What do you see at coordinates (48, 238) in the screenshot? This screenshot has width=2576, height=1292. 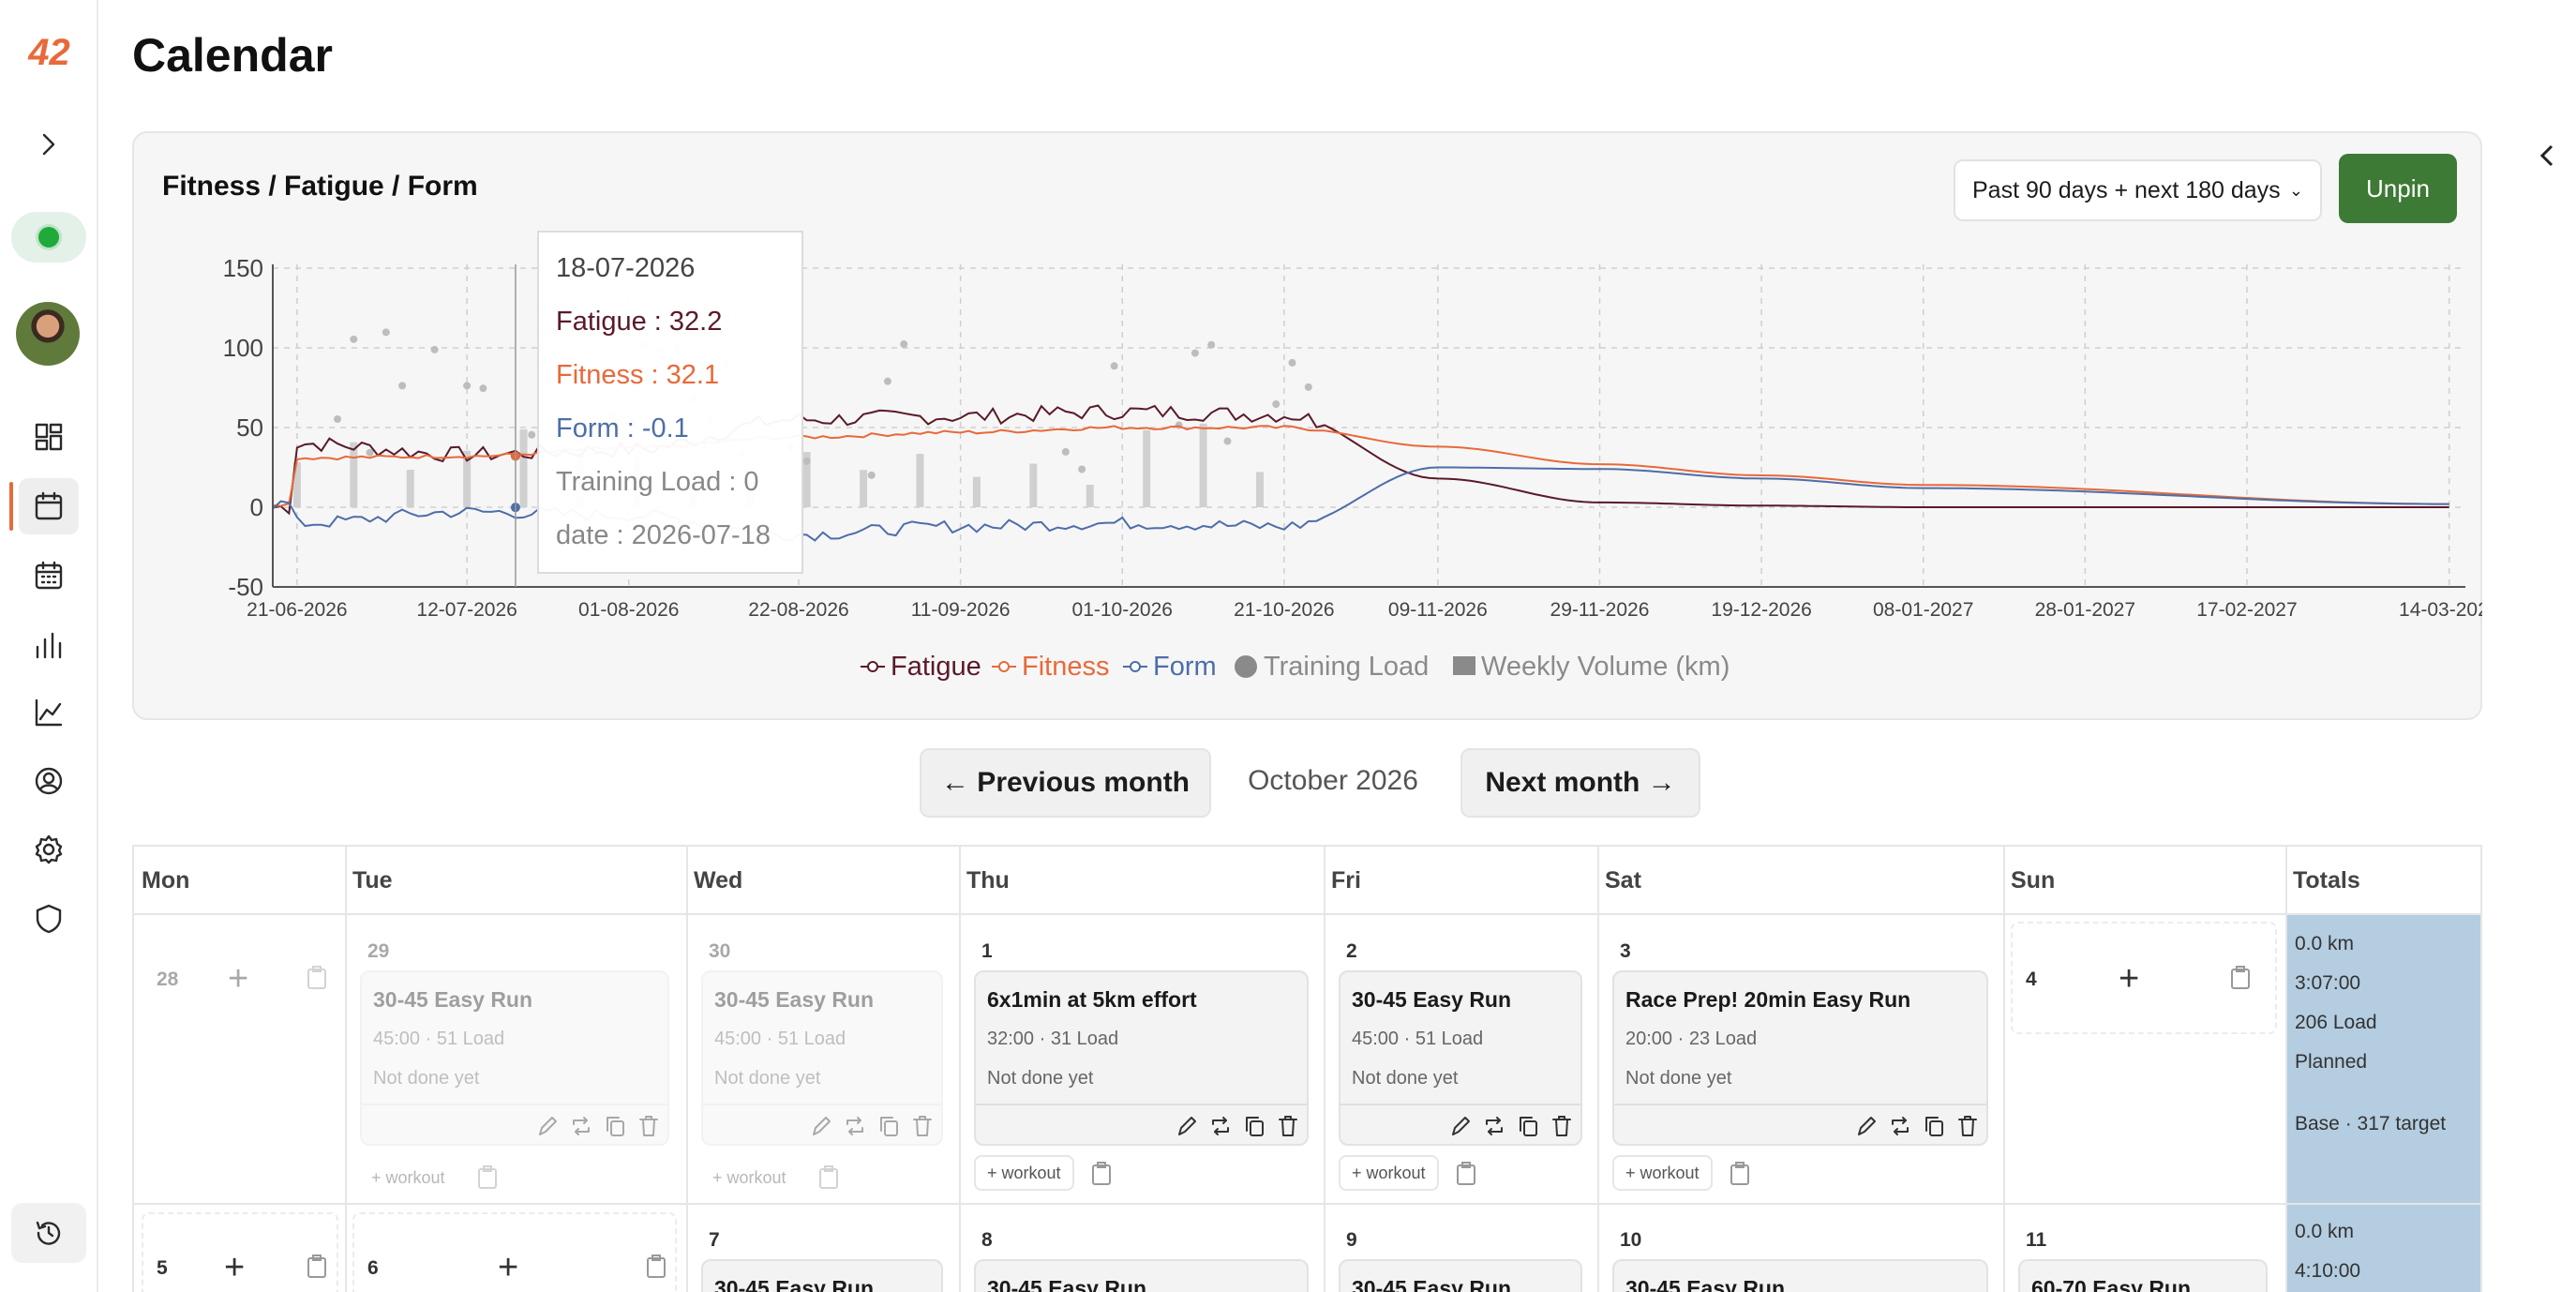 I see `connection-status` at bounding box center [48, 238].